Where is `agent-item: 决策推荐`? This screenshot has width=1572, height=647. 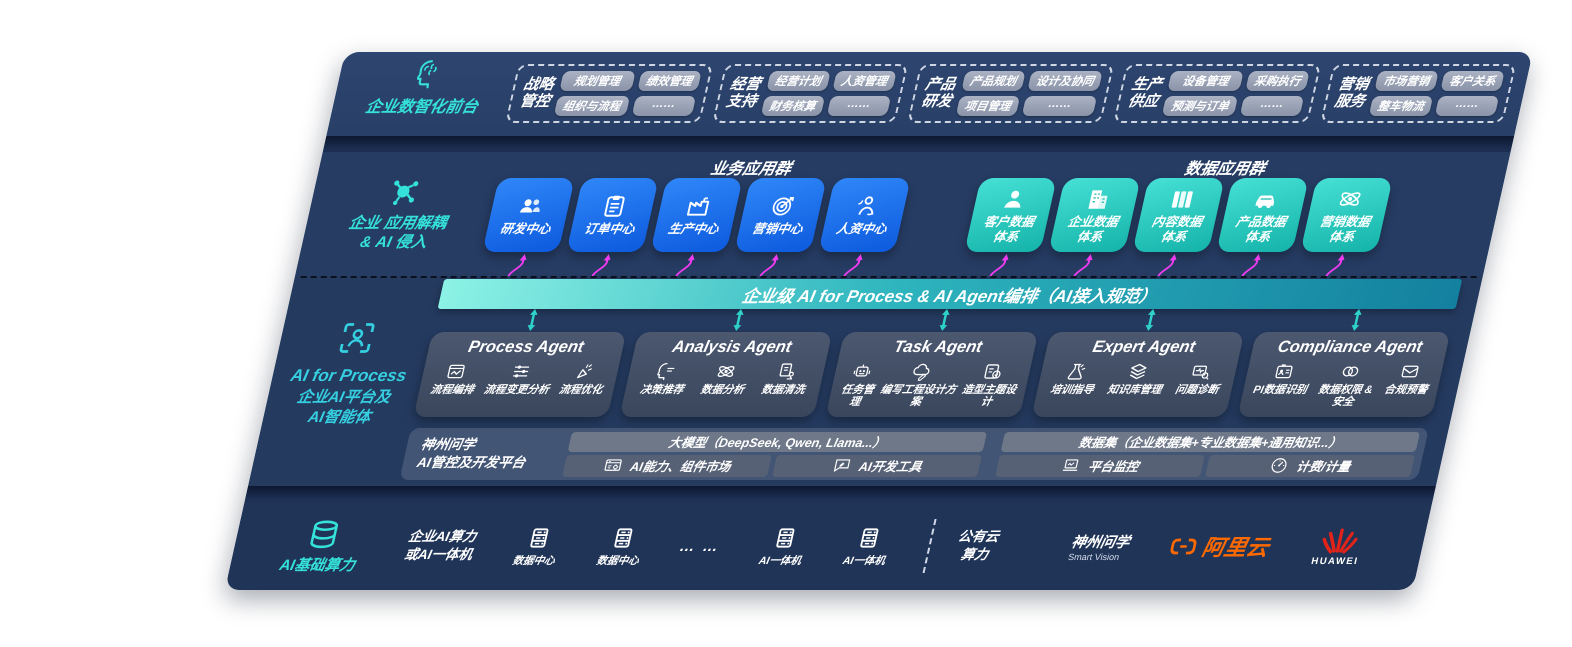
agent-item: 决策推荐 is located at coordinates (664, 378).